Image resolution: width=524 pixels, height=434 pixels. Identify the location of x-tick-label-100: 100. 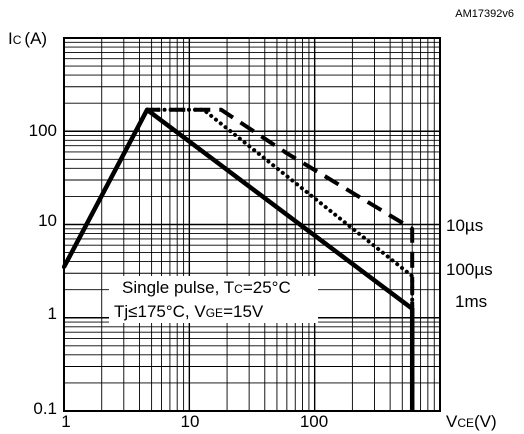
(314, 421).